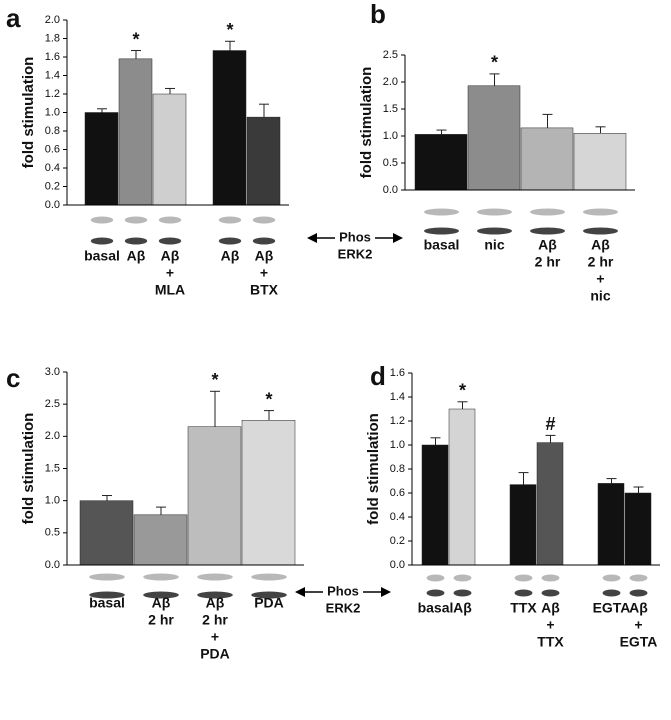  I want to click on blot-label: Phos, so click(343, 590).